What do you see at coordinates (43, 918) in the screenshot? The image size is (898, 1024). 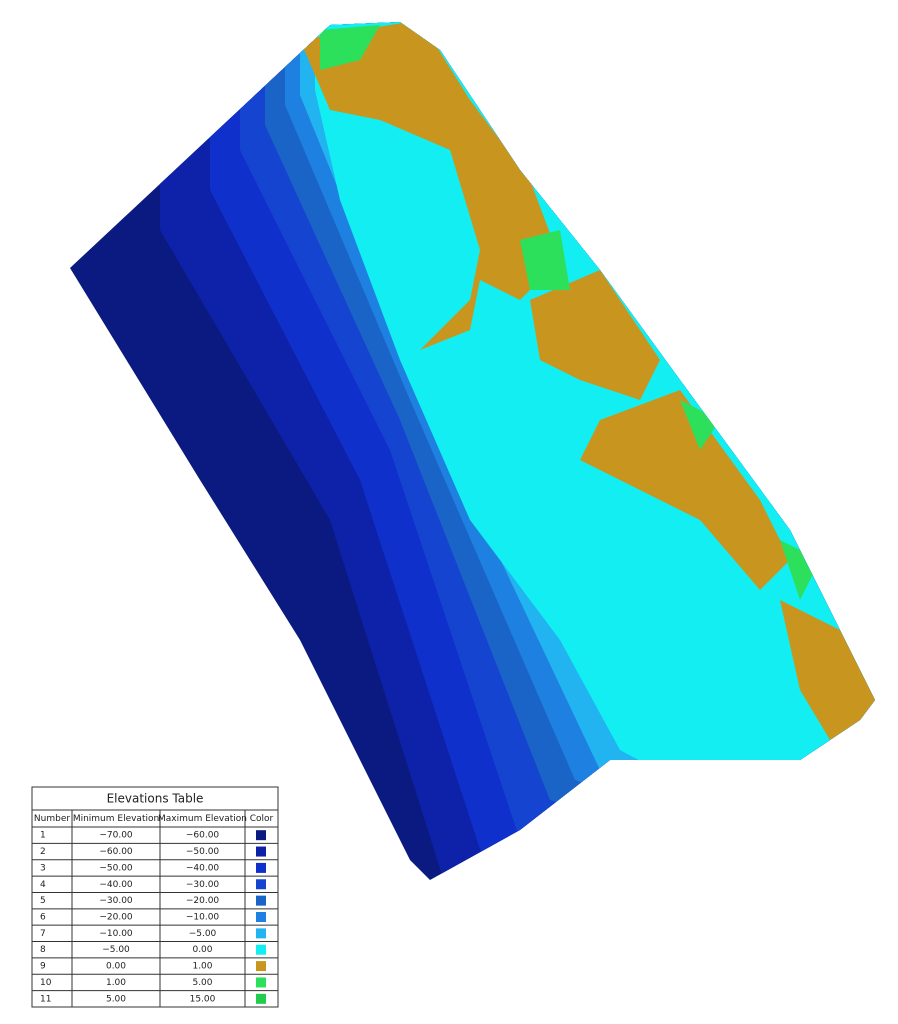 I see `table-cell: 6` at bounding box center [43, 918].